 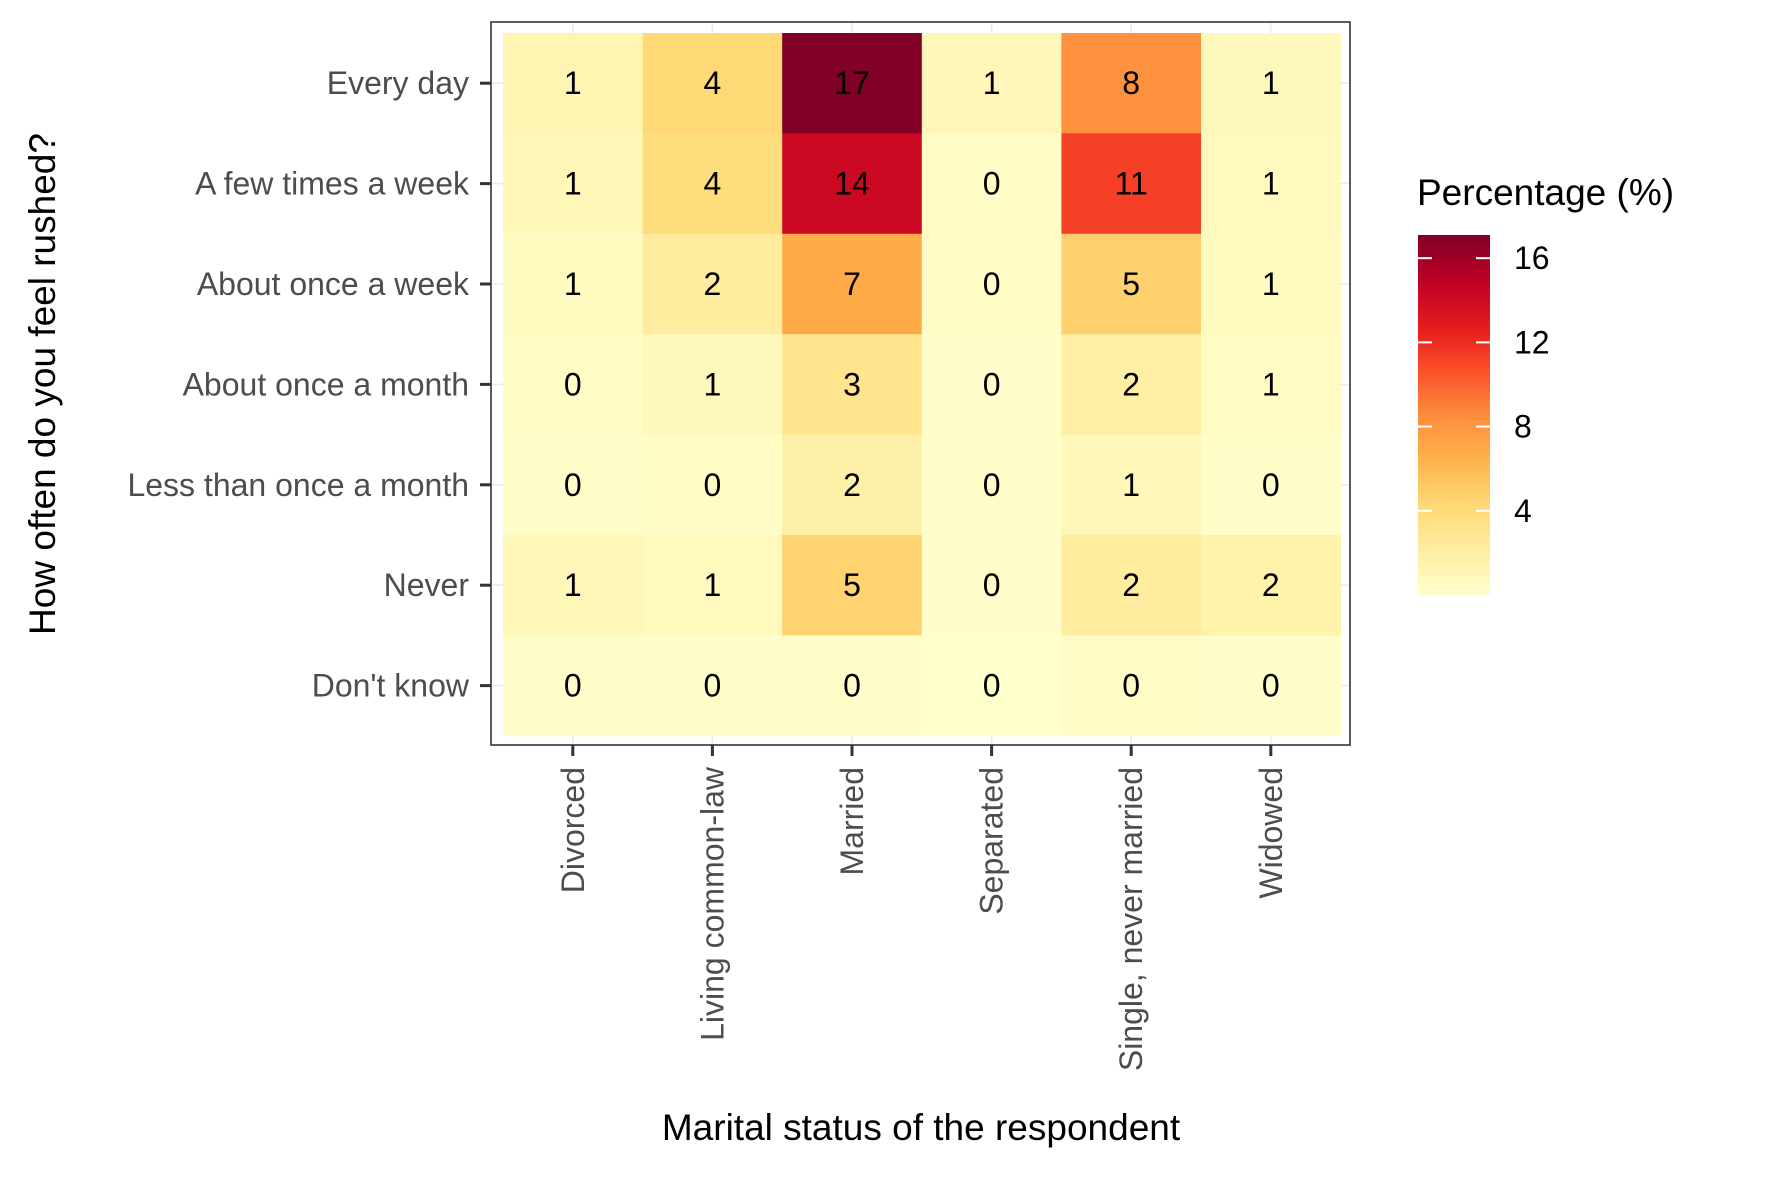 I want to click on x-tick-label: Living common-law, so click(x=712, y=903).